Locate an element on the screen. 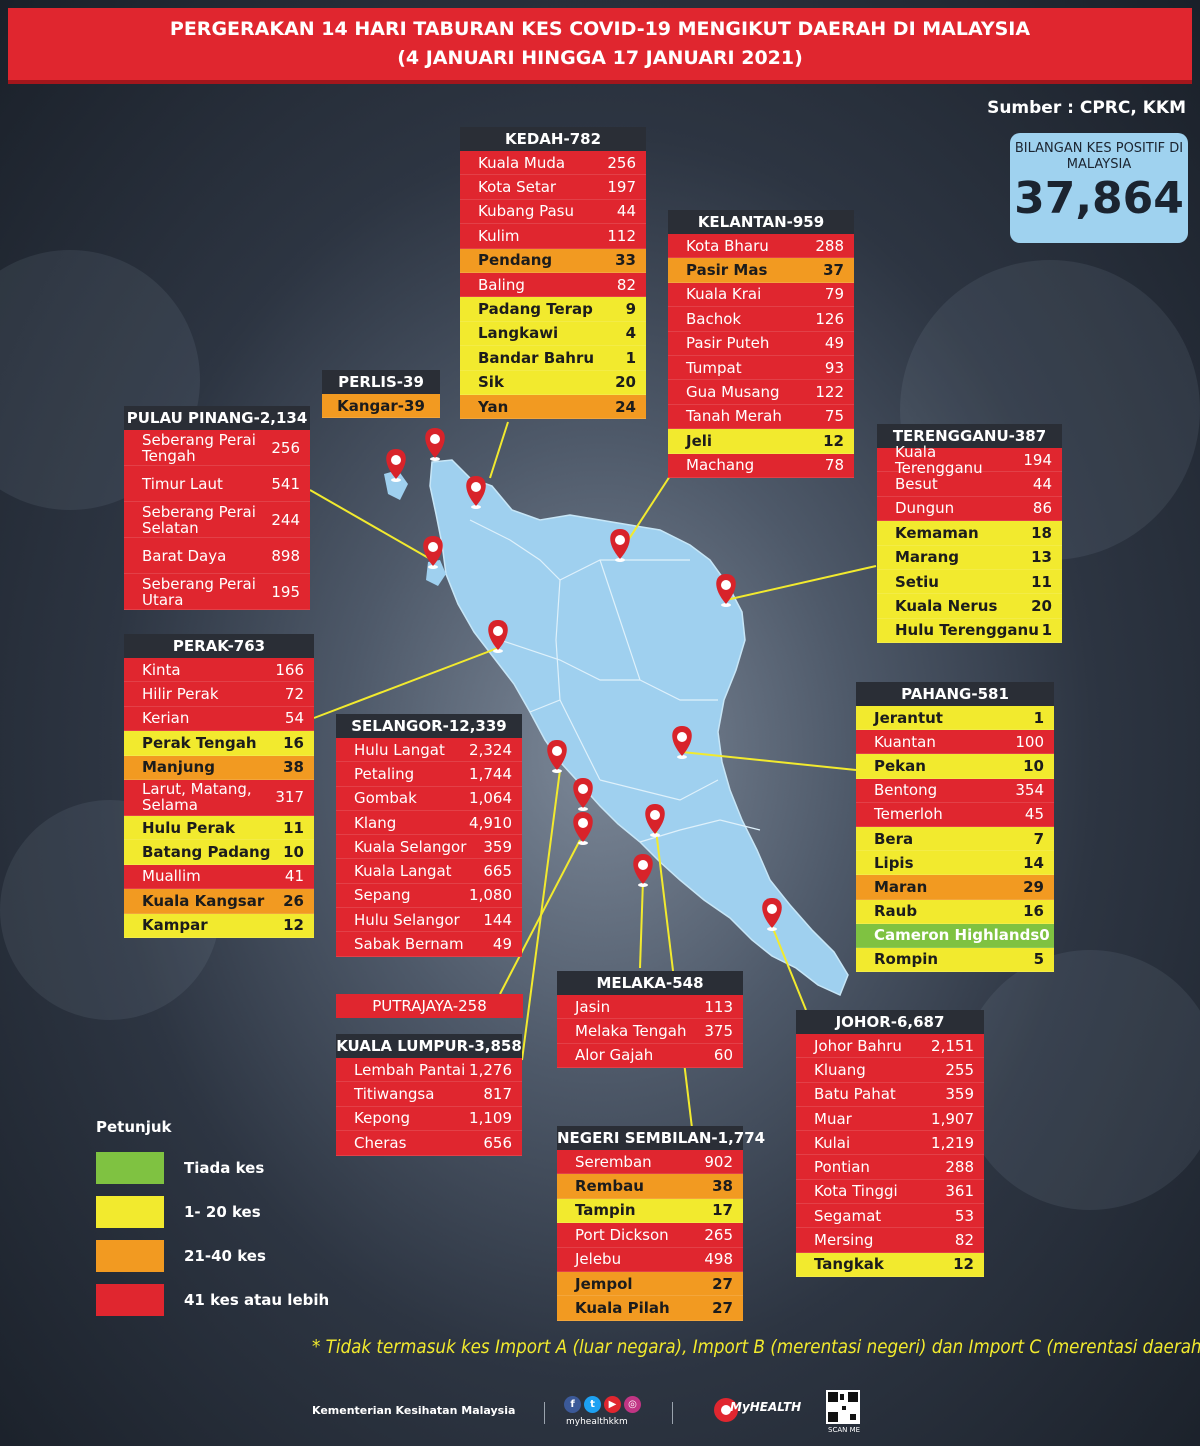 Image resolution: width=1200 pixels, height=1446 pixels. youtube-icon: ▶ is located at coordinates (612, 1404).